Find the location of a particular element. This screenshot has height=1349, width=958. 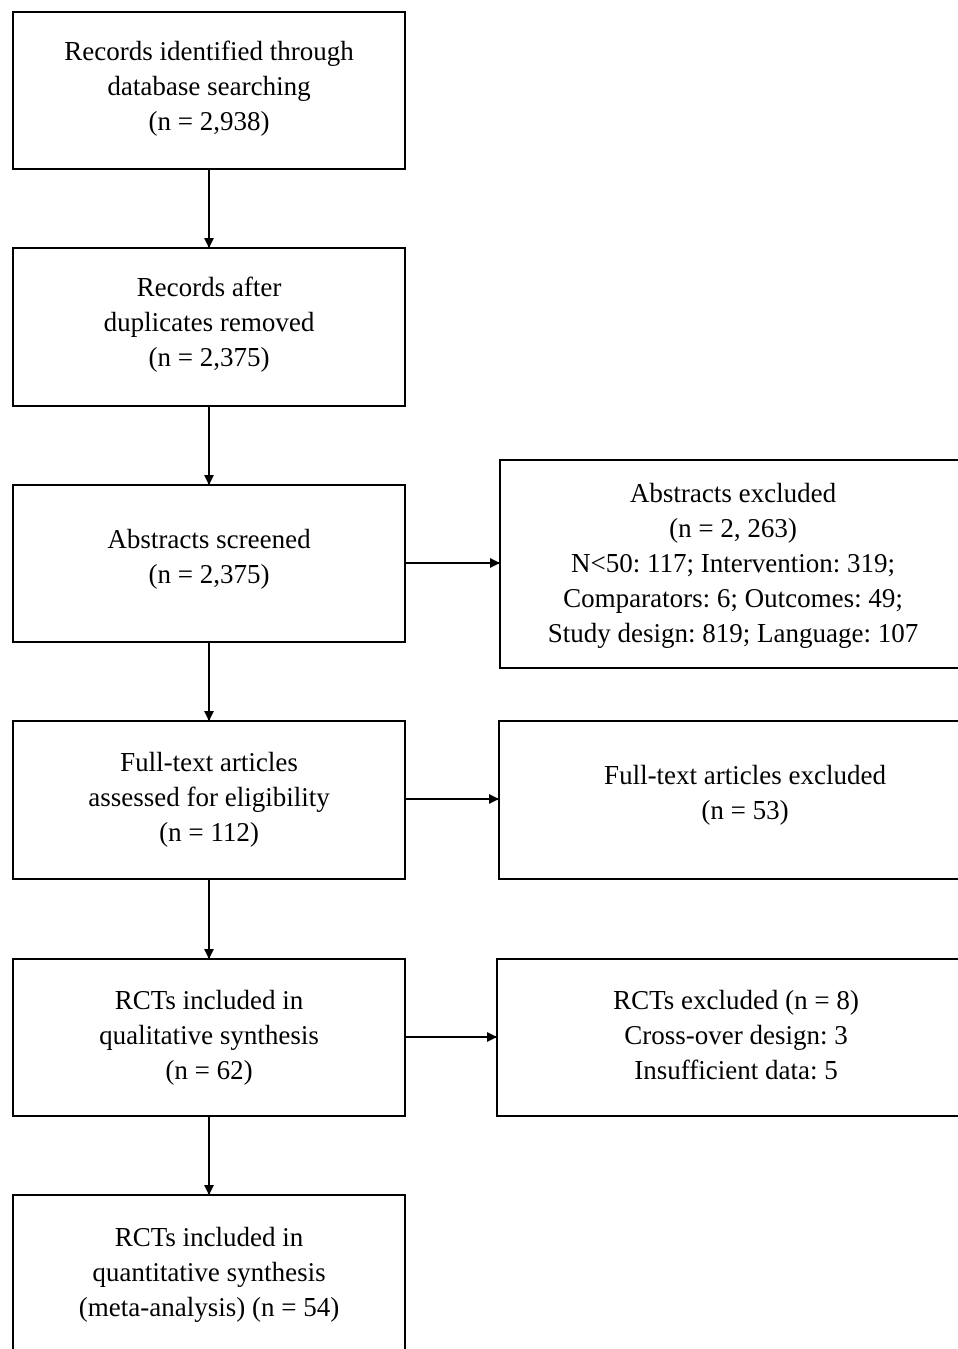

box-text: N<50: 117; Intervention: 319; is located at coordinates (733, 563).